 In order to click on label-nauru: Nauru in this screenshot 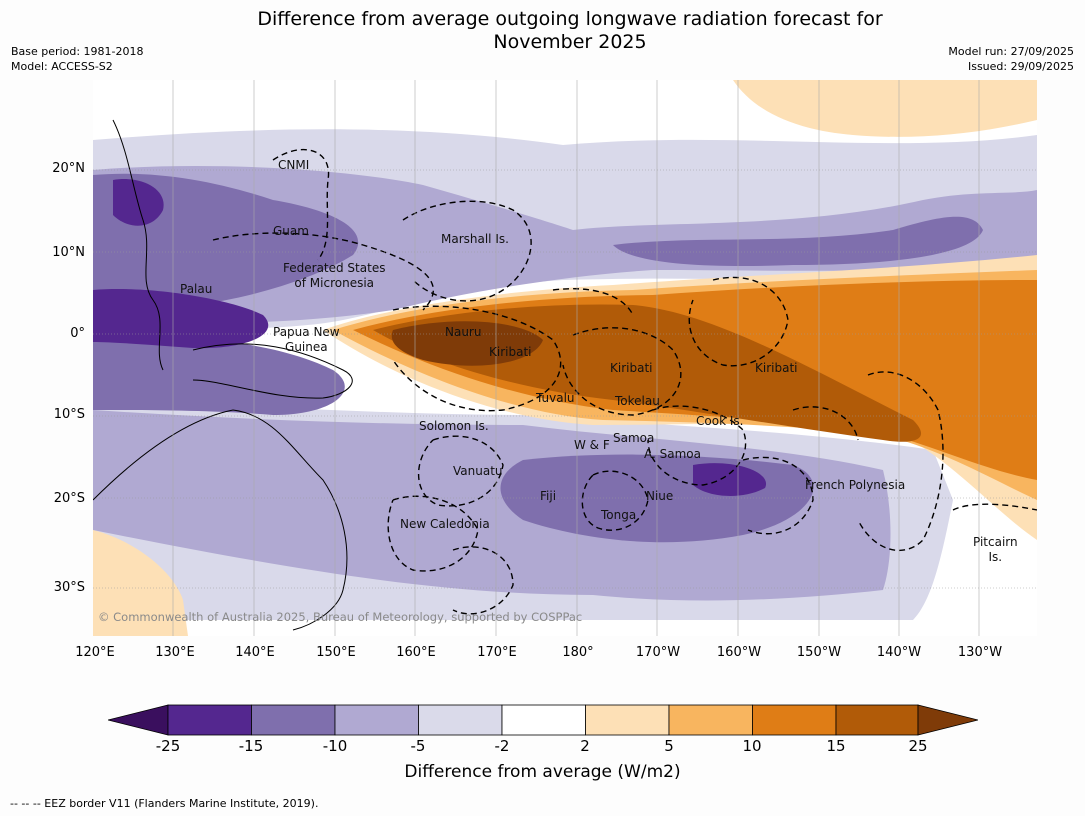, I will do `click(463, 332)`.